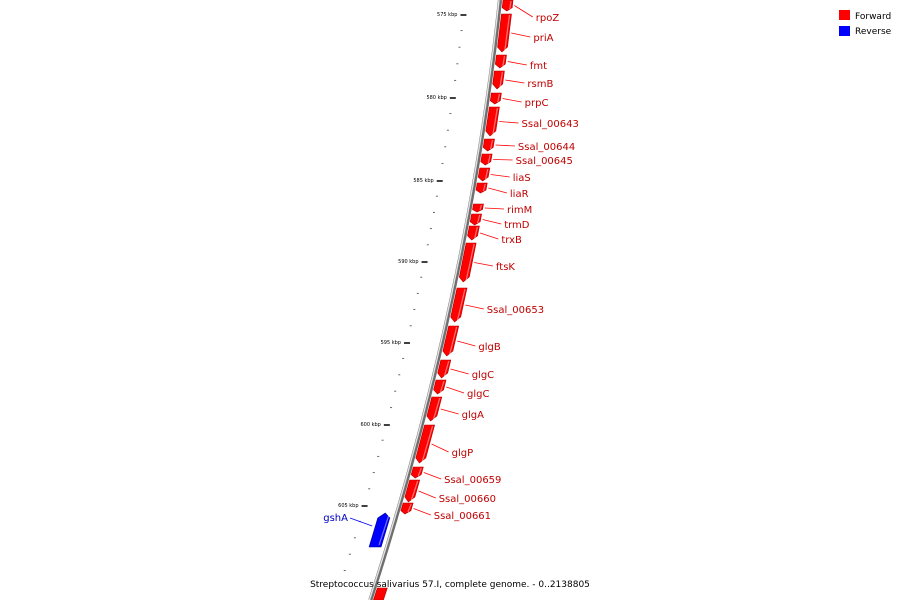  What do you see at coordinates (540, 84) in the screenshot?
I see `gene-label: rsmB` at bounding box center [540, 84].